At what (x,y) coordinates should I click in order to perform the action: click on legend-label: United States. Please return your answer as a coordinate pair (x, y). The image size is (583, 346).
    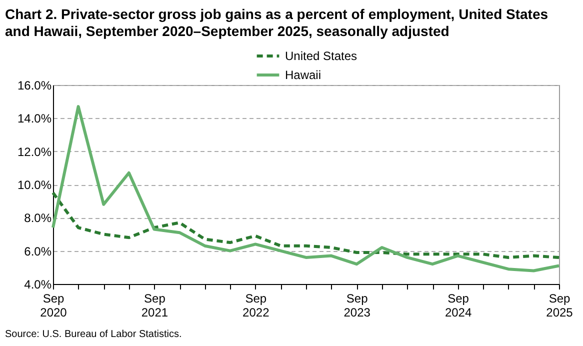
    Looking at the image, I should click on (321, 56).